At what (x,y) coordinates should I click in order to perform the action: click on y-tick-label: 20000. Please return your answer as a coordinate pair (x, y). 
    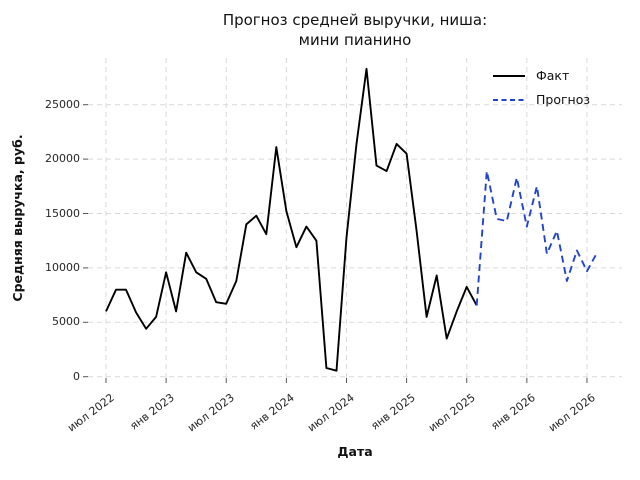
    Looking at the image, I should click on (62, 159).